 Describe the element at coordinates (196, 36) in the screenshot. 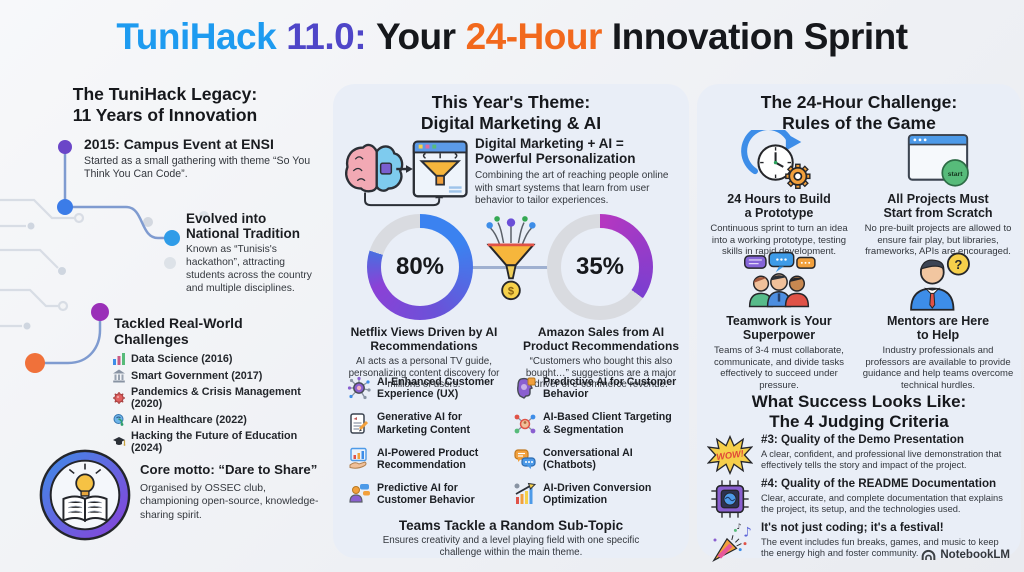

I see `title-brand: TuniHack` at that location.